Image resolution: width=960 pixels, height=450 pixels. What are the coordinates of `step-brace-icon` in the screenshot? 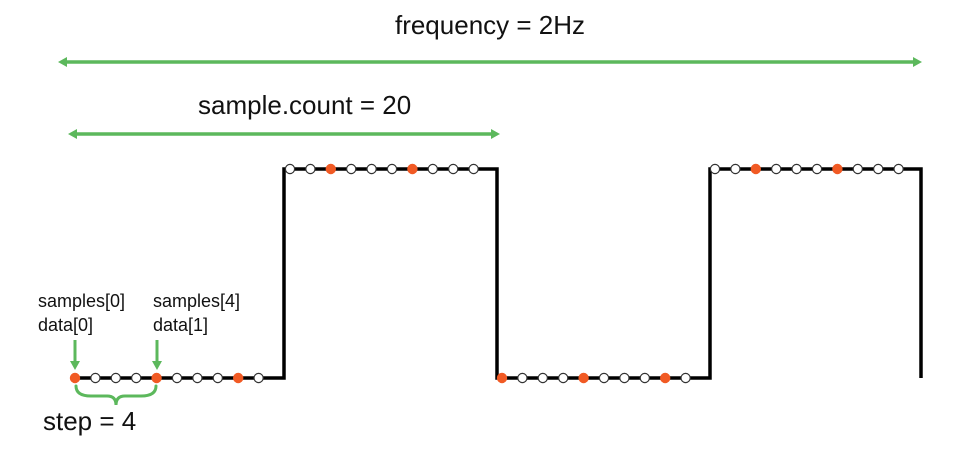 It's located at (116, 395).